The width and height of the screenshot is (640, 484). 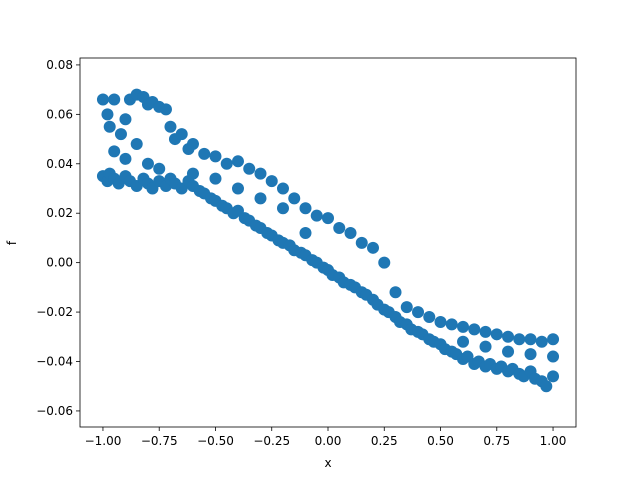 I want to click on x-tick-label: 0.00, so click(x=328, y=441).